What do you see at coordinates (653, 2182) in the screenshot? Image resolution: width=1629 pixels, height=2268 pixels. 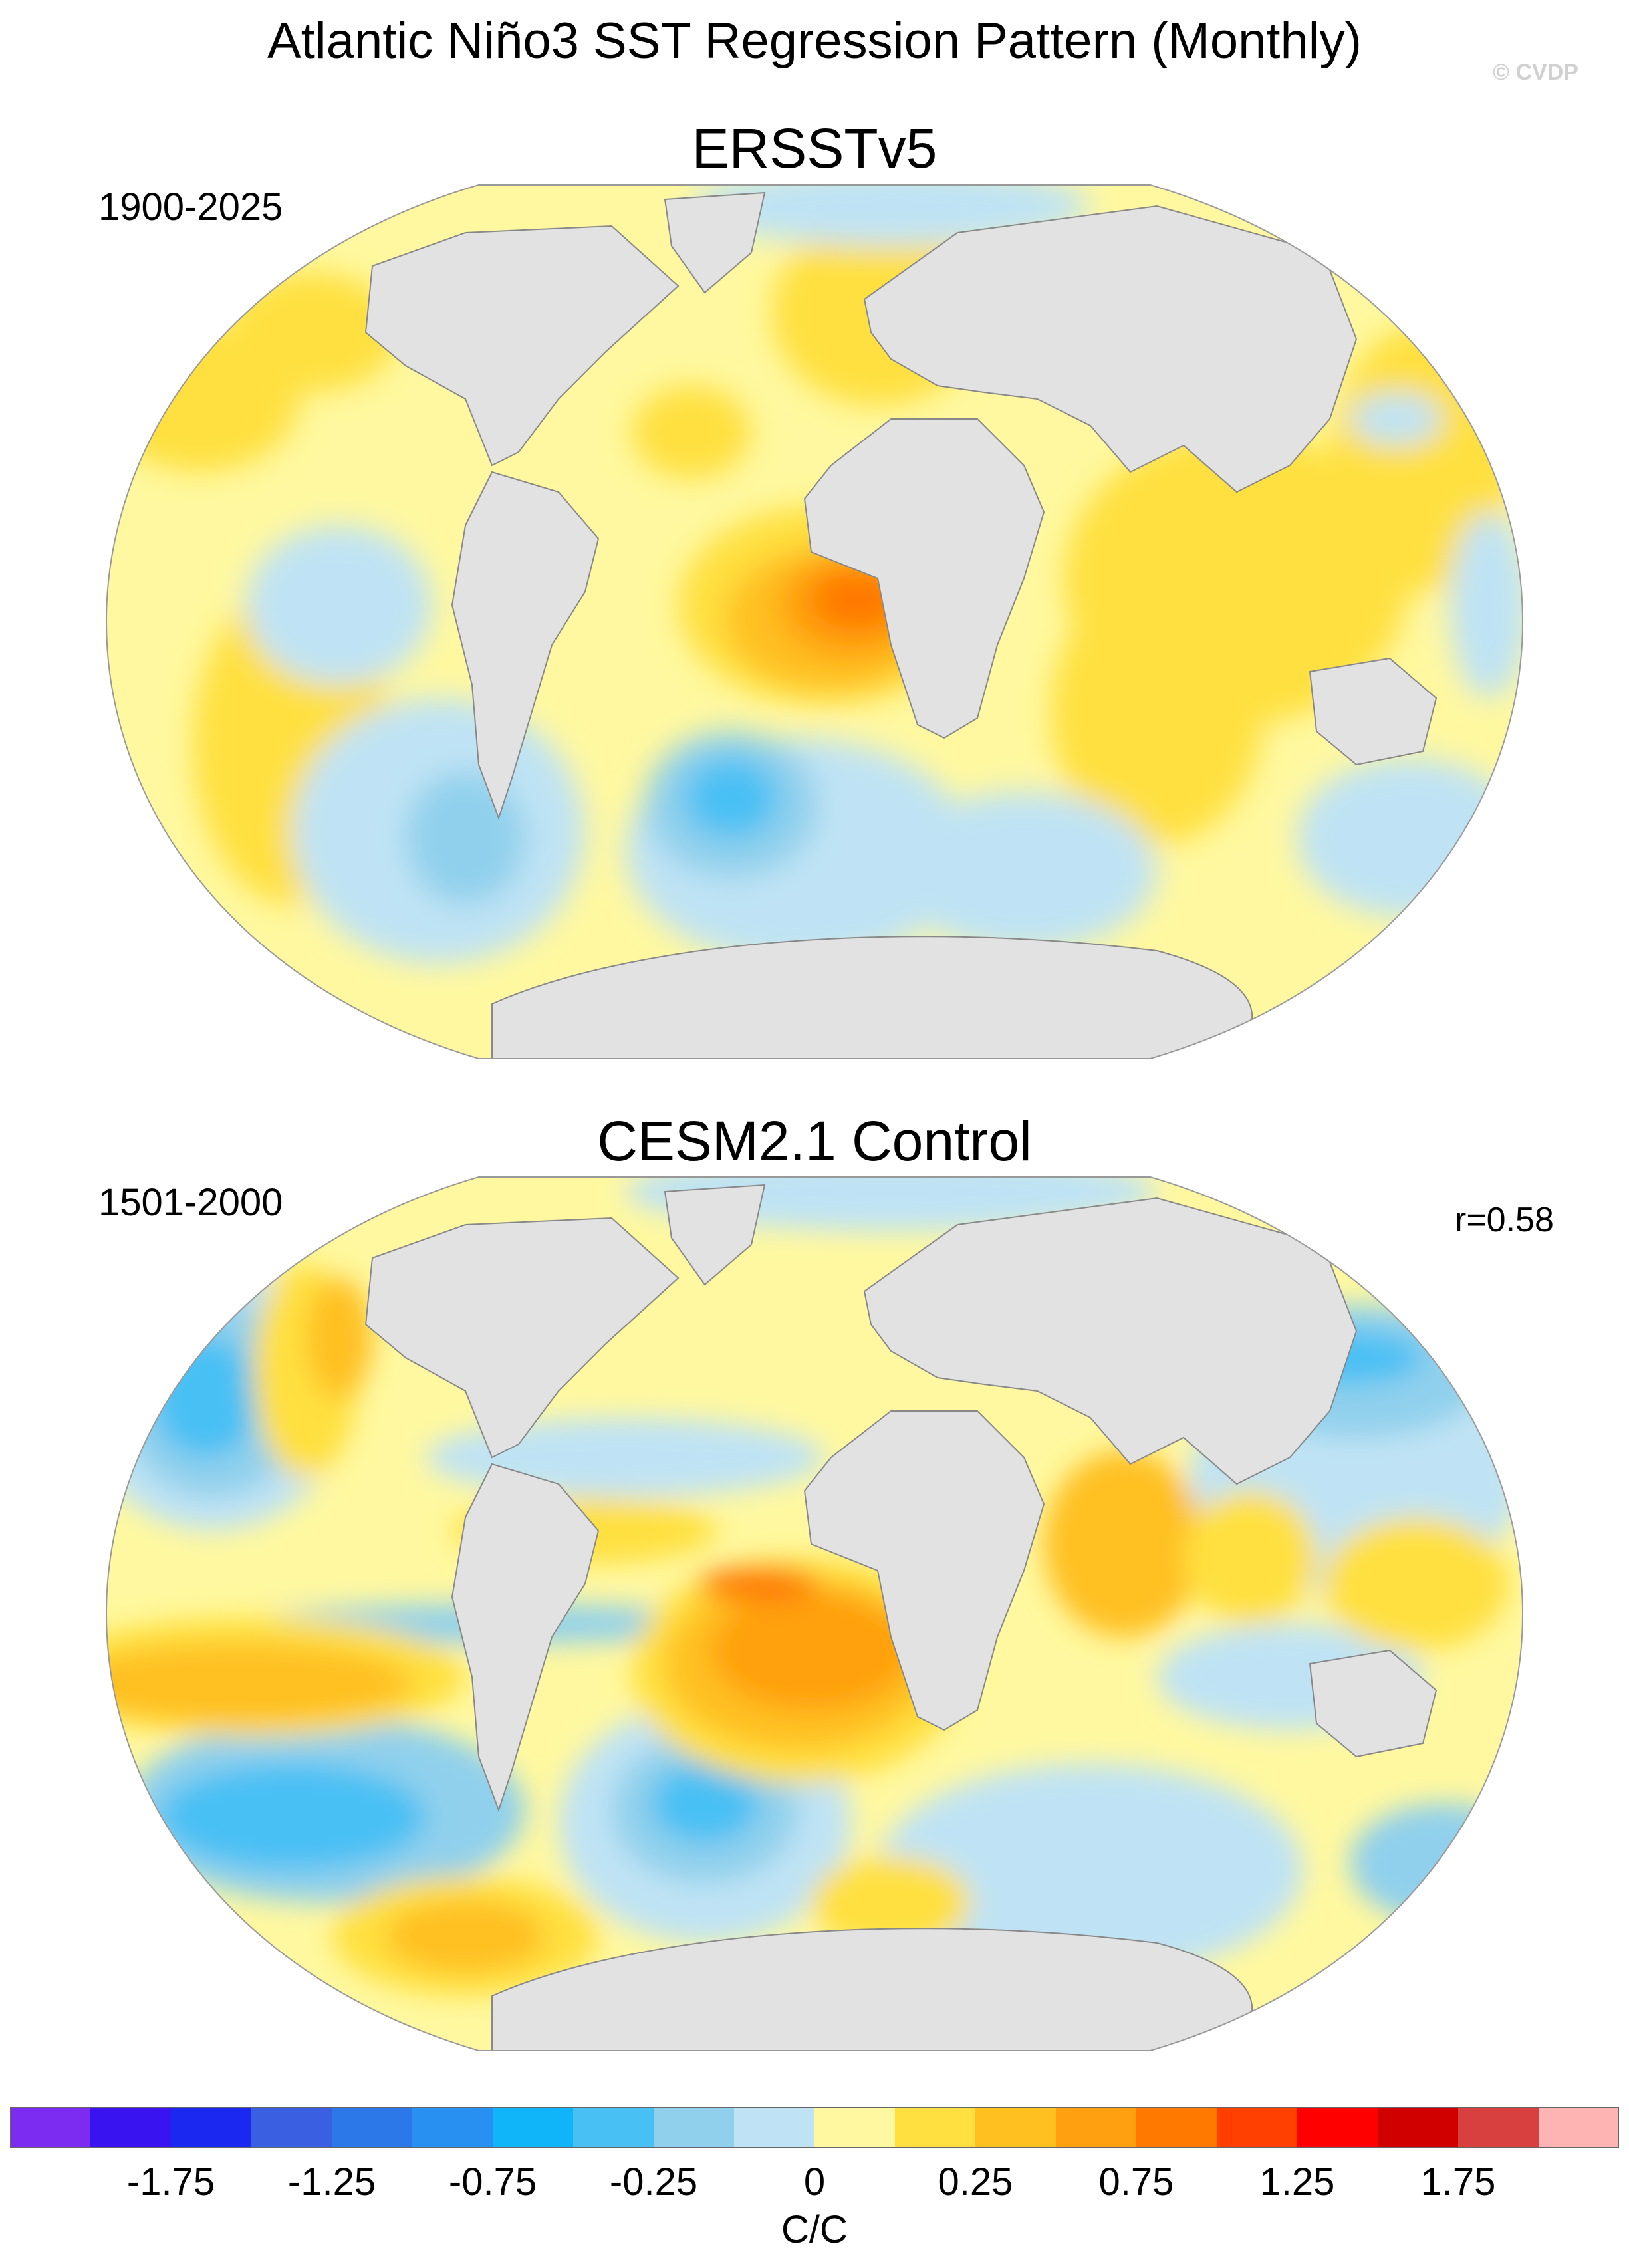 I see `colorbar-tick-label: -0.25` at bounding box center [653, 2182].